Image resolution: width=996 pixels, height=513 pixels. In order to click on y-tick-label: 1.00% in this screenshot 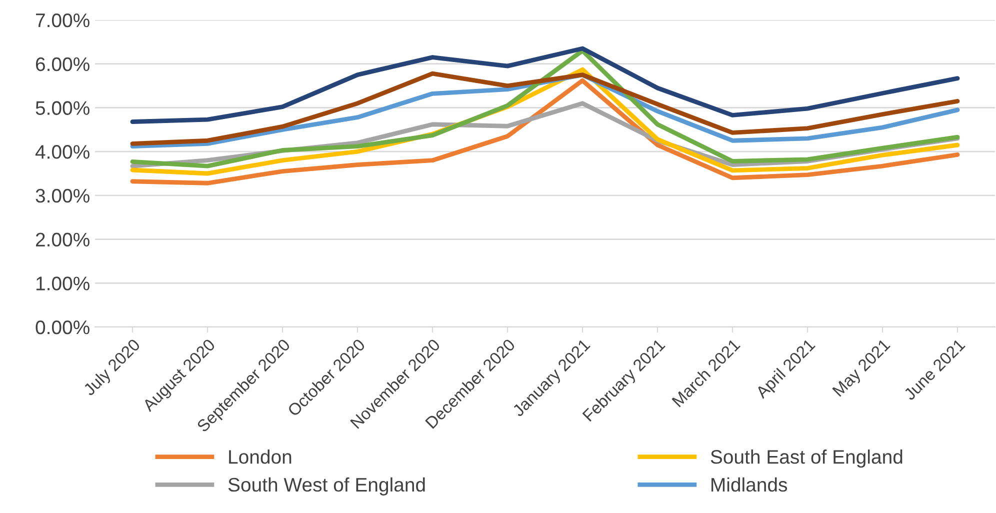, I will do `click(63, 283)`.